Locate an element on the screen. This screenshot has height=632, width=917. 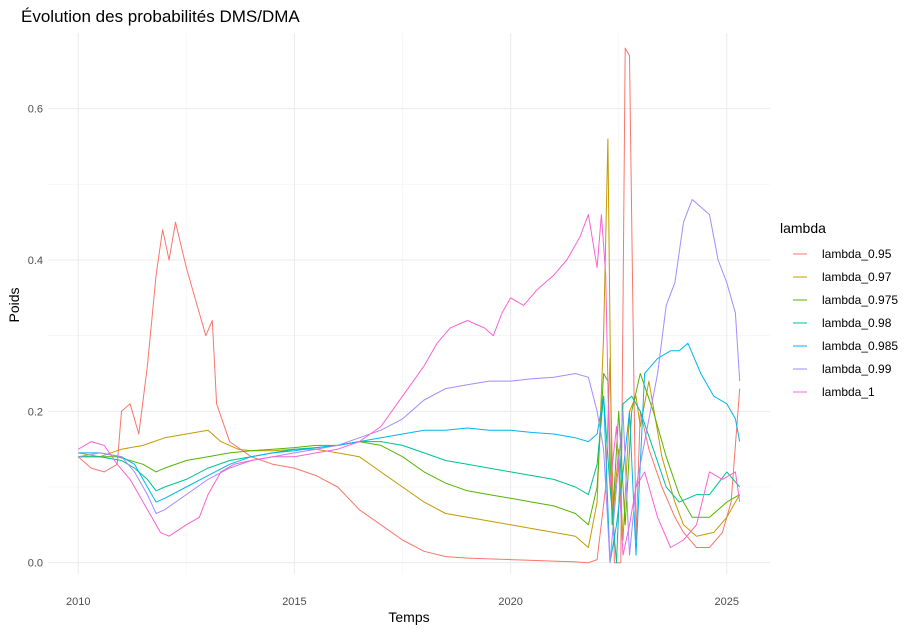
y-axis-ticks: 0.0 0.2 0.4 0.6 is located at coordinates (35, 337).